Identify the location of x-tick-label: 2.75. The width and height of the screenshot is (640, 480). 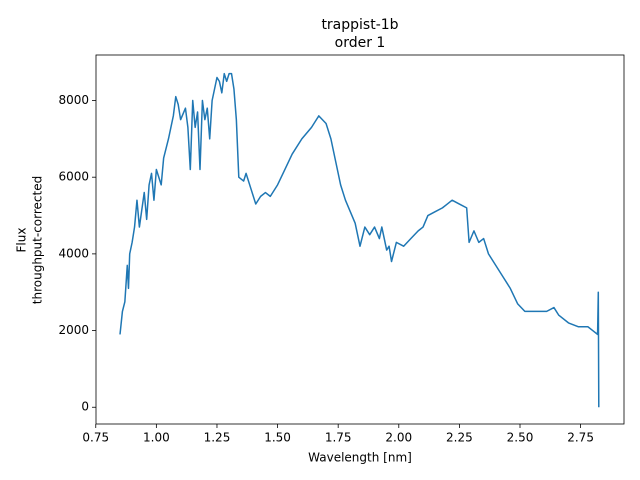
(580, 438).